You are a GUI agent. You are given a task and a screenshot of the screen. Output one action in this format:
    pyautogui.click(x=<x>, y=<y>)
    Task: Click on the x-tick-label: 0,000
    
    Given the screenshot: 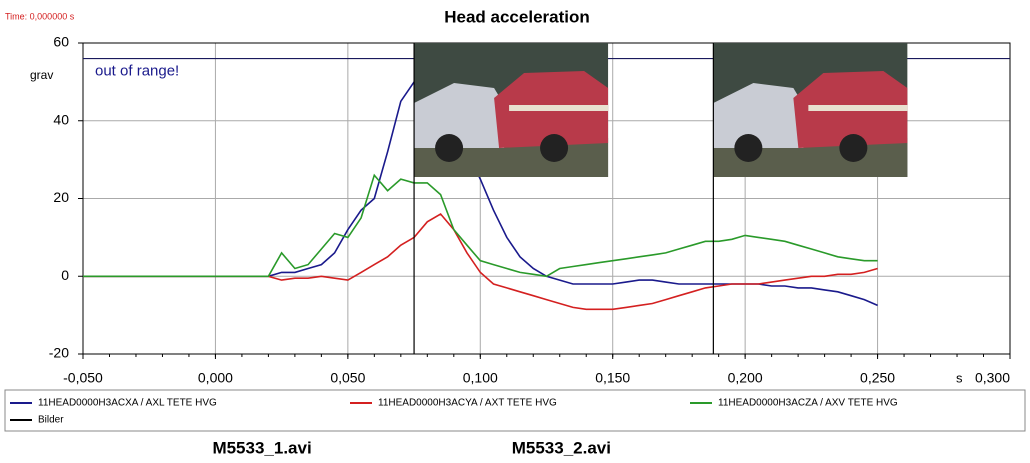 What is the action you would take?
    pyautogui.click(x=215, y=378)
    